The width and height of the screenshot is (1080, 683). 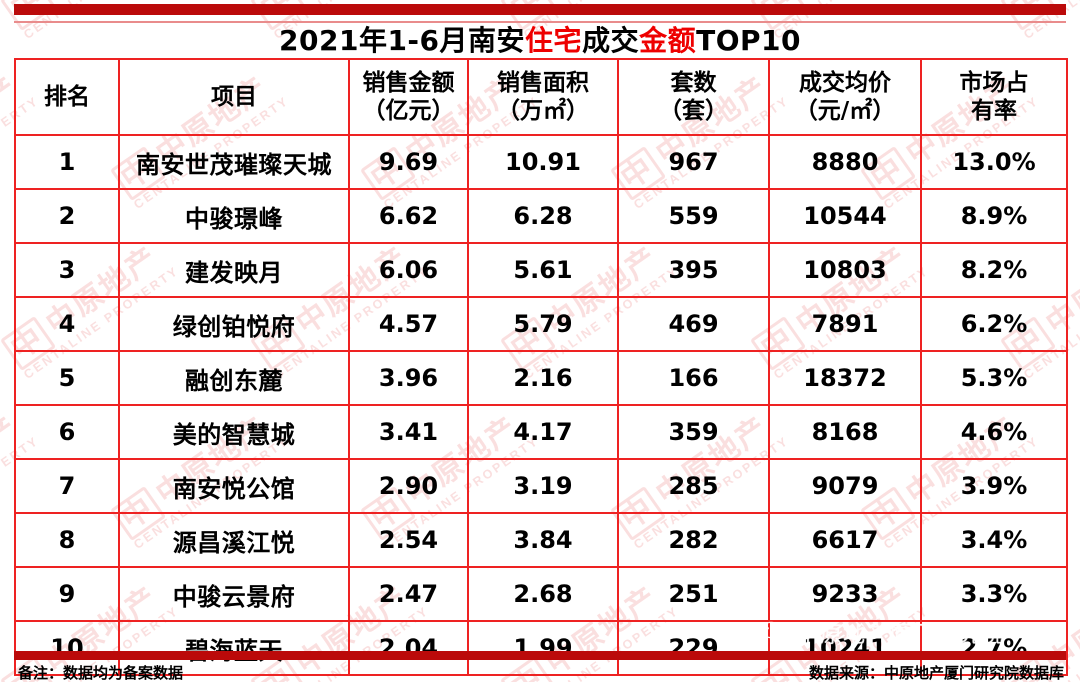 I want to click on cell-market-share: 13.0%, so click(x=994, y=162).